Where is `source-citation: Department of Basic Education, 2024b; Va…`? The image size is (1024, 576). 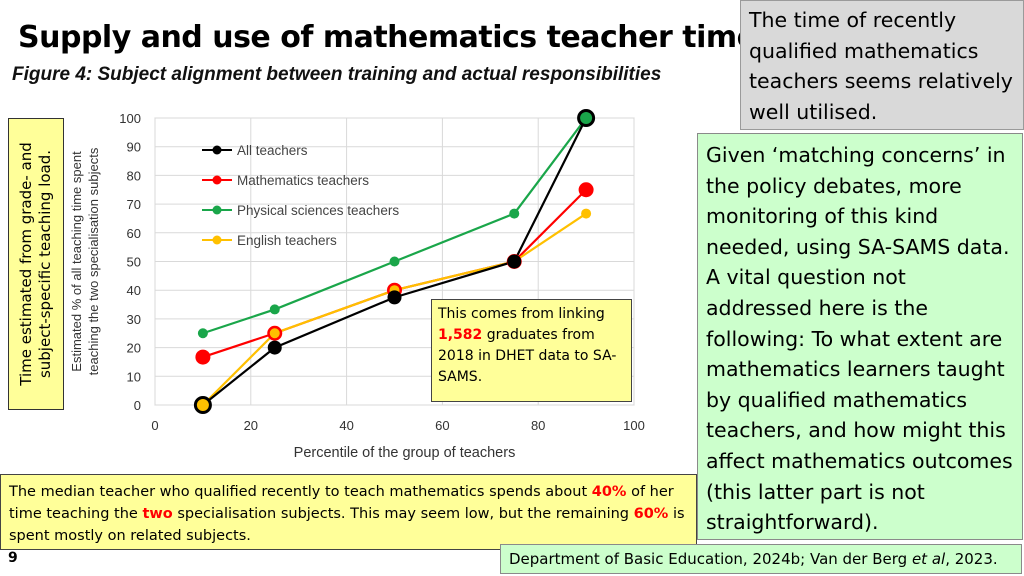 source-citation: Department of Basic Education, 2024b; Va… is located at coordinates (761, 559).